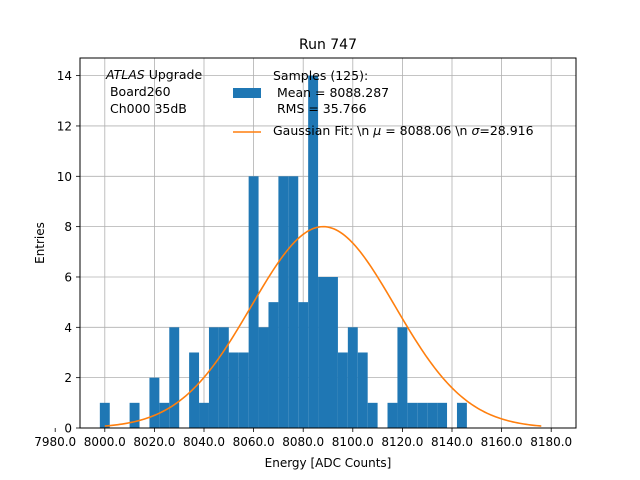 This screenshot has height=480, width=640. What do you see at coordinates (303, 442) in the screenshot?
I see `x-tick-label: 8080.0` at bounding box center [303, 442].